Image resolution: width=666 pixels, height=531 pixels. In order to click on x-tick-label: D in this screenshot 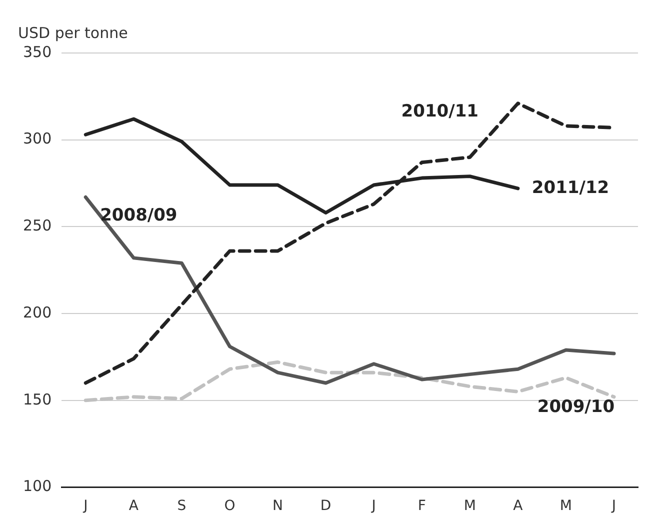, I will do `click(326, 506)`.